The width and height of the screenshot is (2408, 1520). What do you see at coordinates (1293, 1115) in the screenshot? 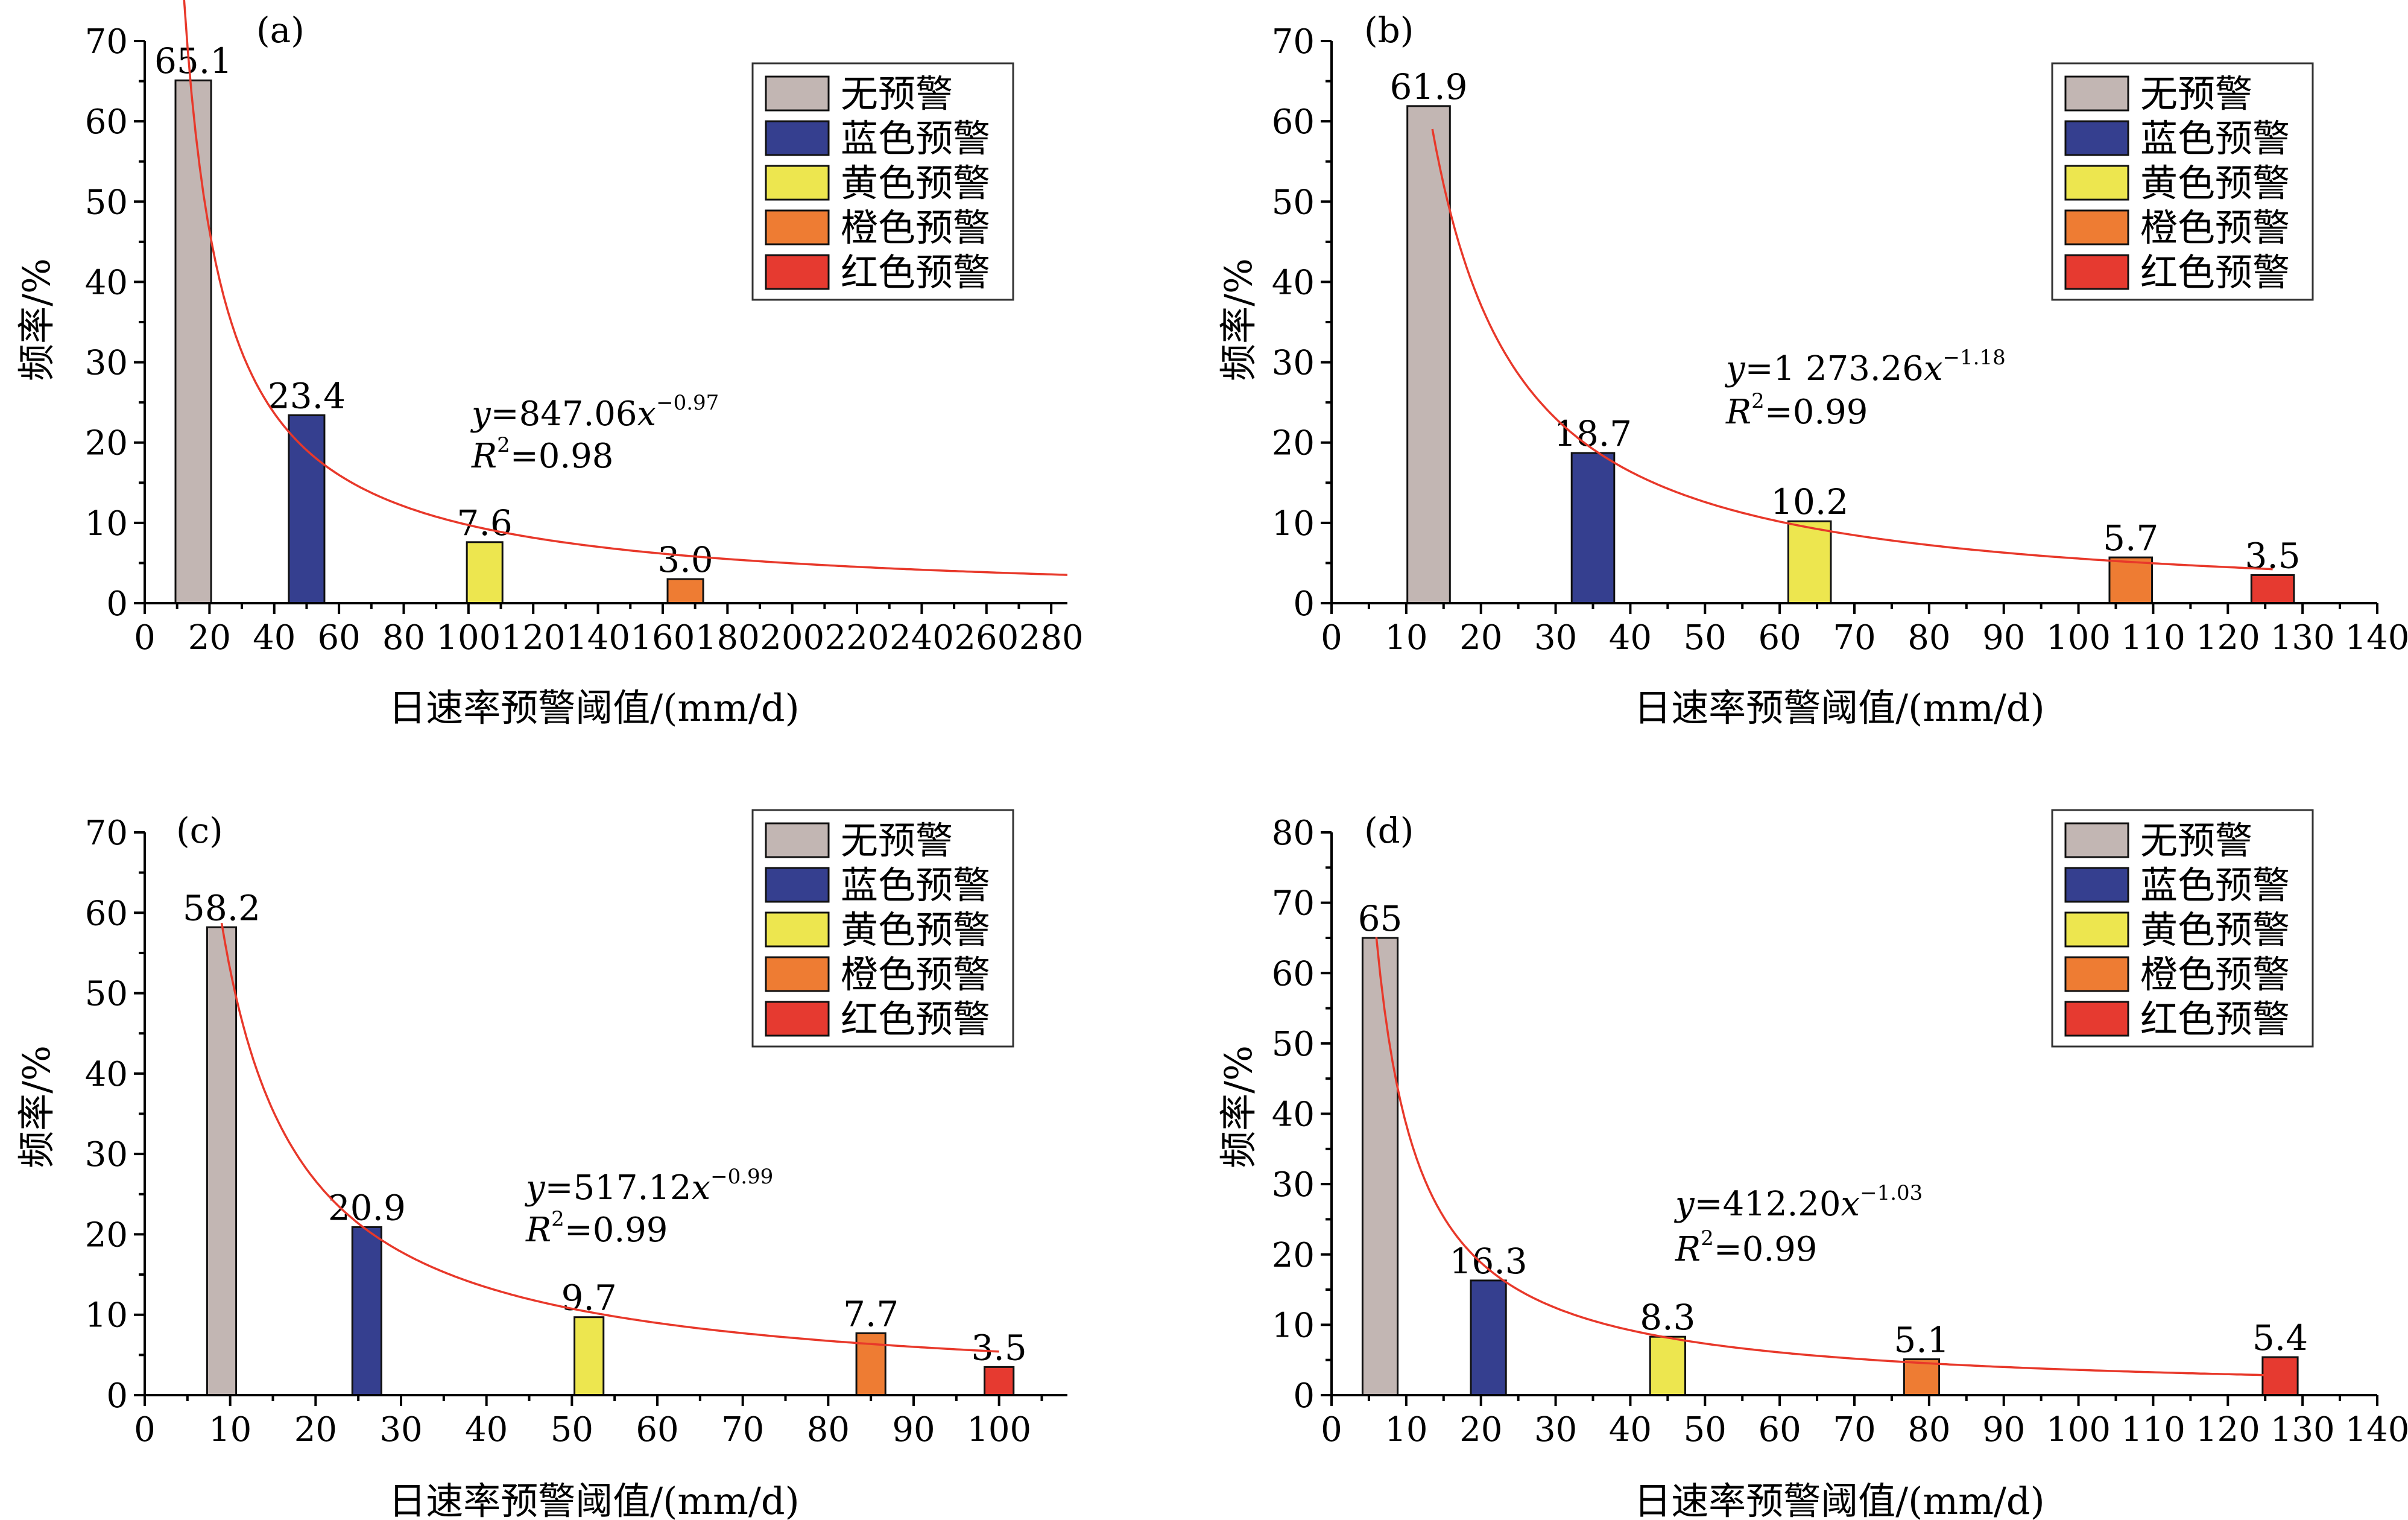
I see `y-tick-label-d: 40` at bounding box center [1293, 1115].